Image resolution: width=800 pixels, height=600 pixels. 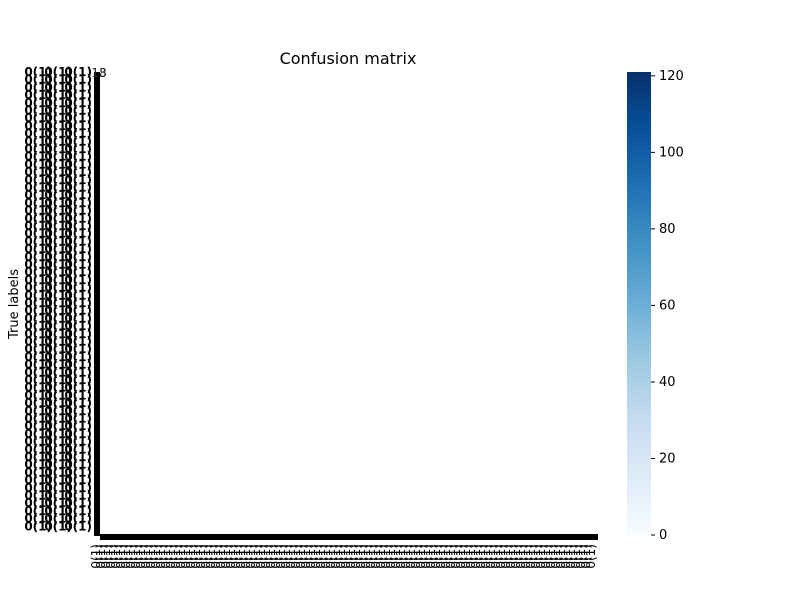 I want to click on colorbar-gradient, so click(x=639, y=303).